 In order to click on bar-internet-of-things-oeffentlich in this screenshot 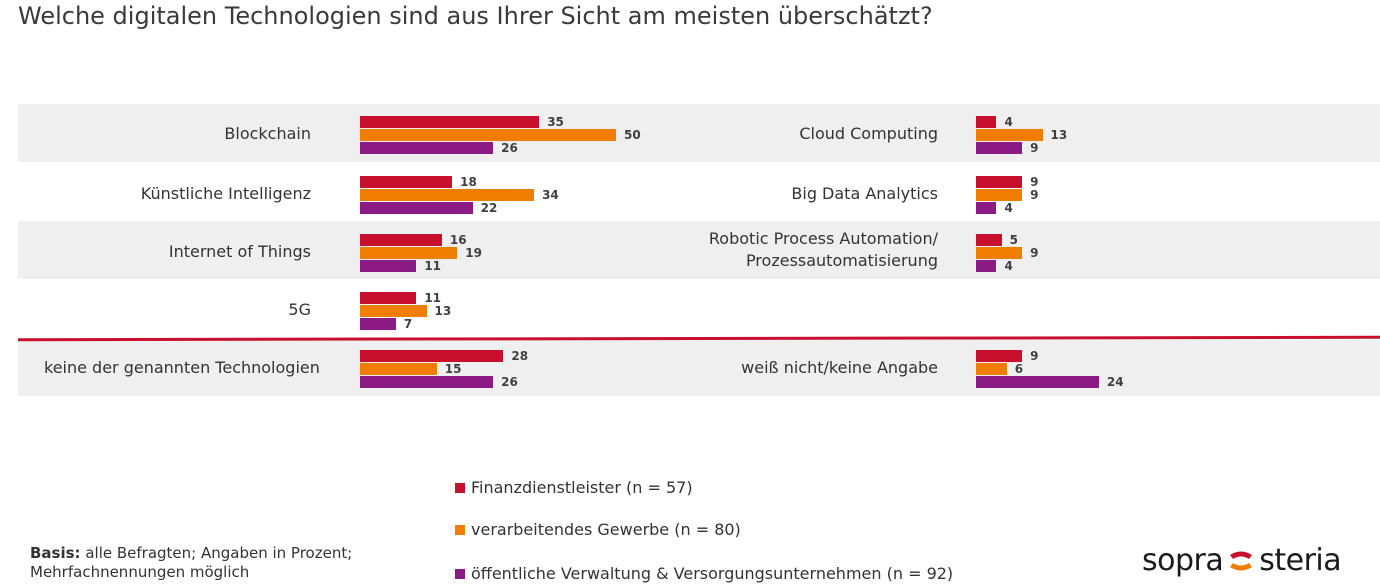, I will do `click(388, 266)`.